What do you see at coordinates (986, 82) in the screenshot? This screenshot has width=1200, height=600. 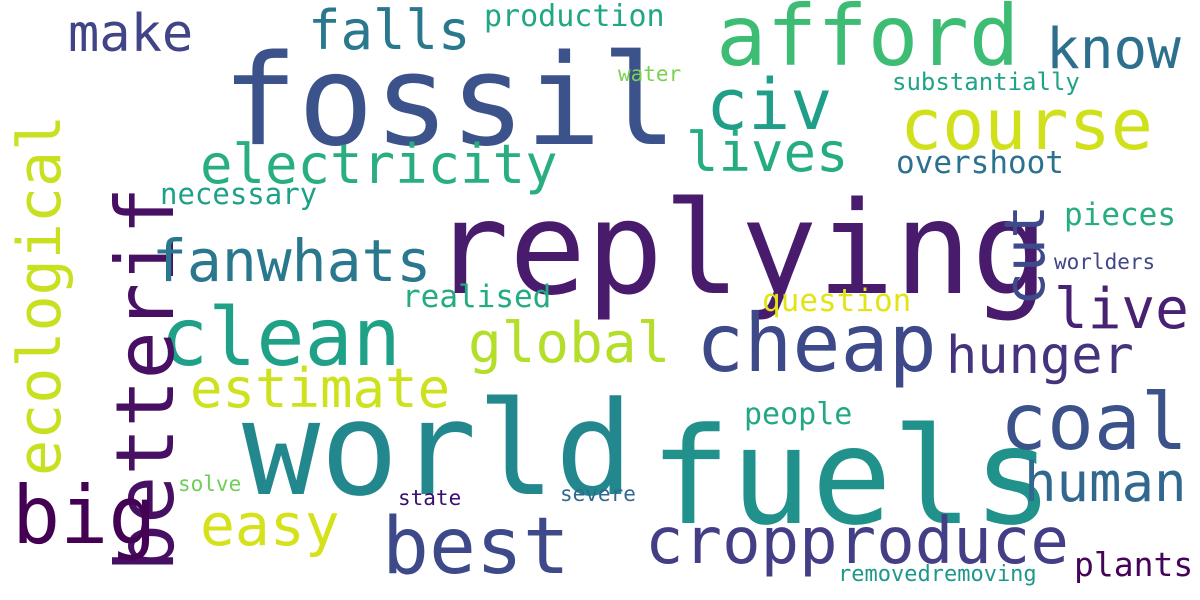 I see `word-substantially: substantially` at bounding box center [986, 82].